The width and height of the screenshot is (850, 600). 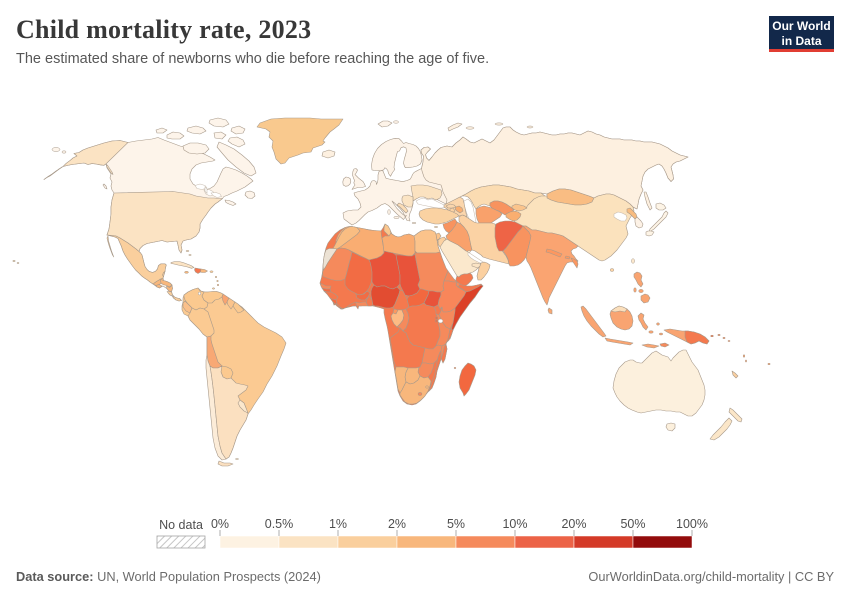 What do you see at coordinates (338, 524) in the screenshot?
I see `svg-text: 1%` at bounding box center [338, 524].